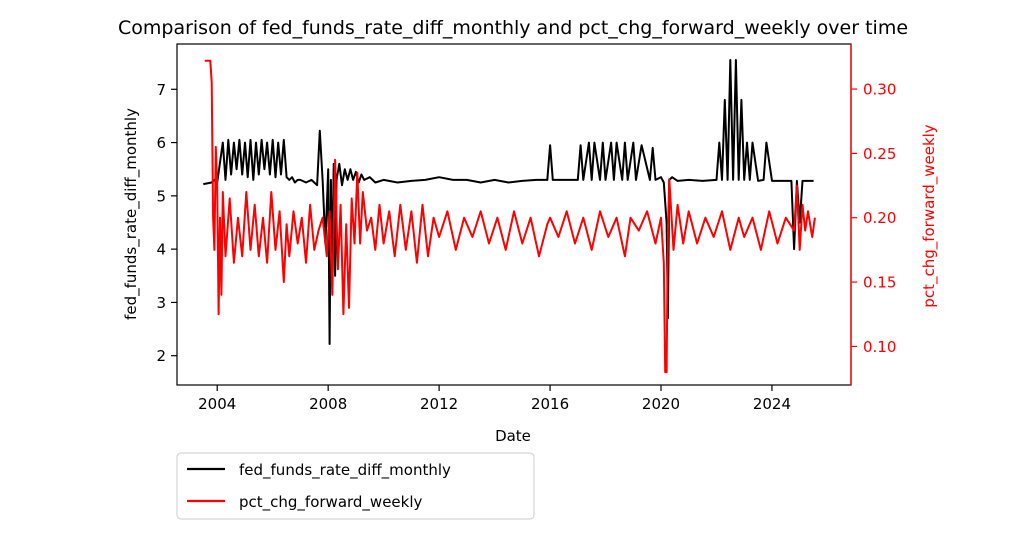 Image resolution: width=1026 pixels, height=534 pixels. What do you see at coordinates (217, 404) in the screenshot?
I see `x-tick-label: 2004` at bounding box center [217, 404].